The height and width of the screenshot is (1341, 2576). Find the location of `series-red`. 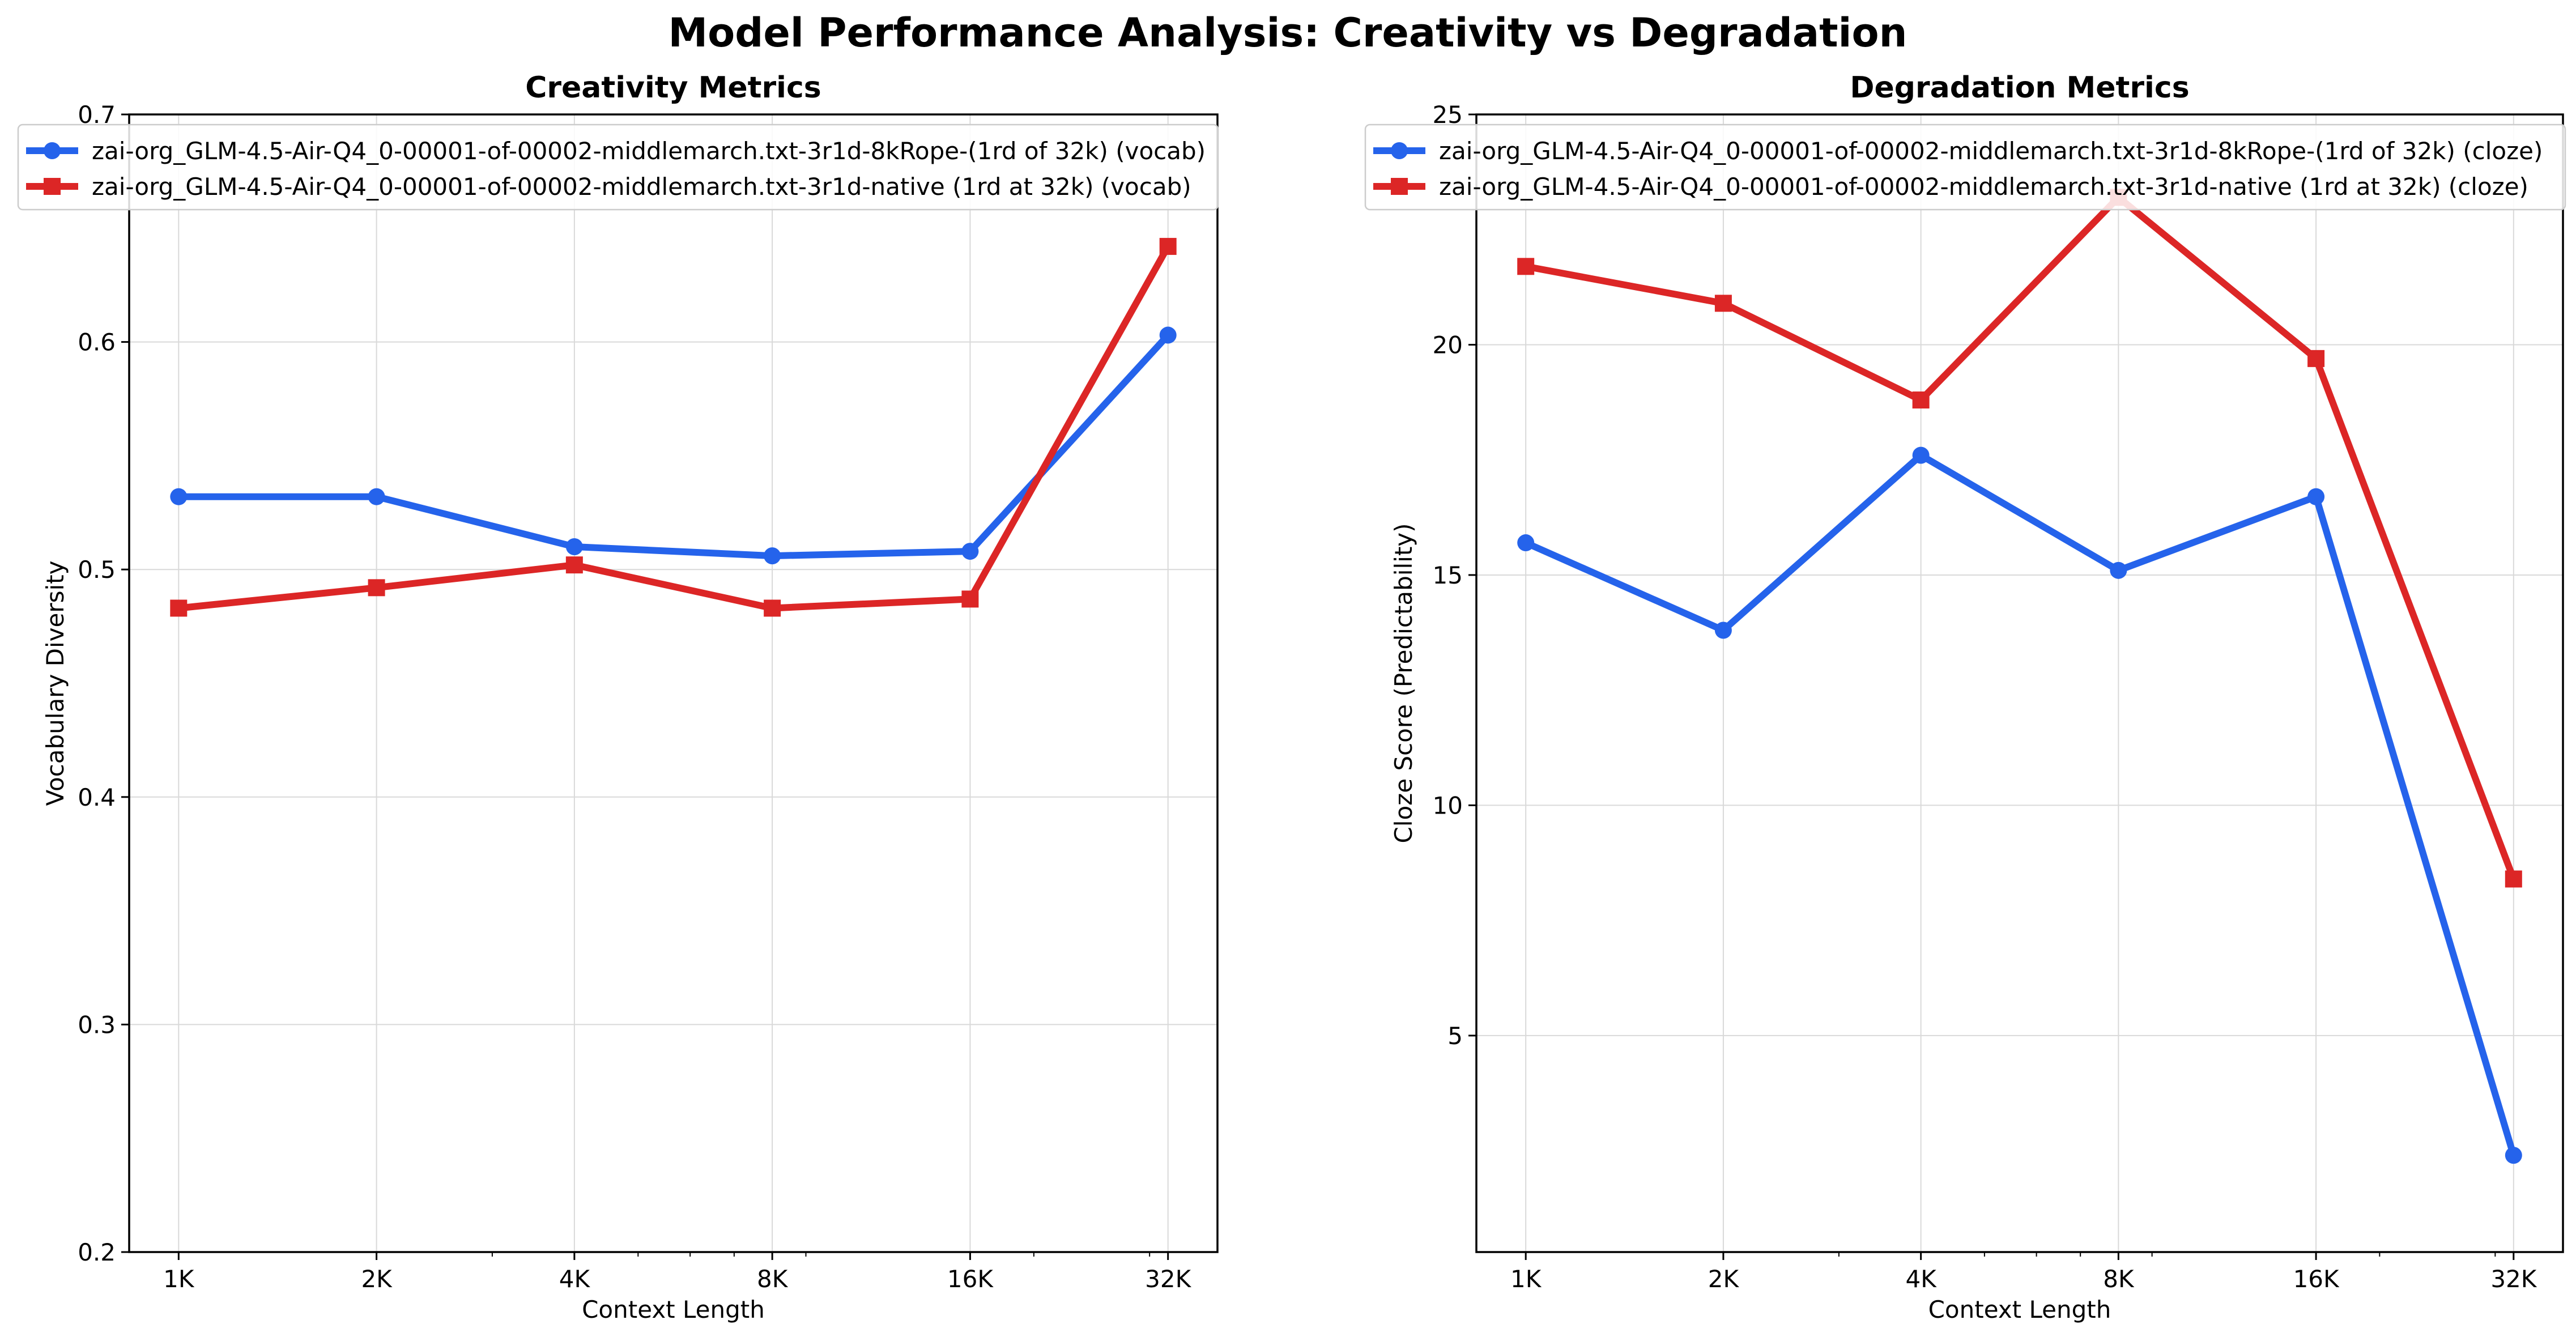

series-red is located at coordinates (673, 427).